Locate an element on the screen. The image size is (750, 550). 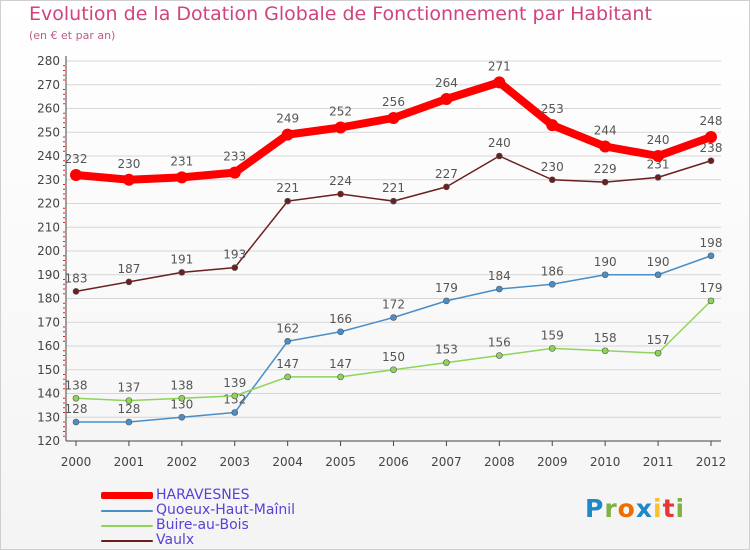
x-tick-label: 2012 is located at coordinates (711, 462).